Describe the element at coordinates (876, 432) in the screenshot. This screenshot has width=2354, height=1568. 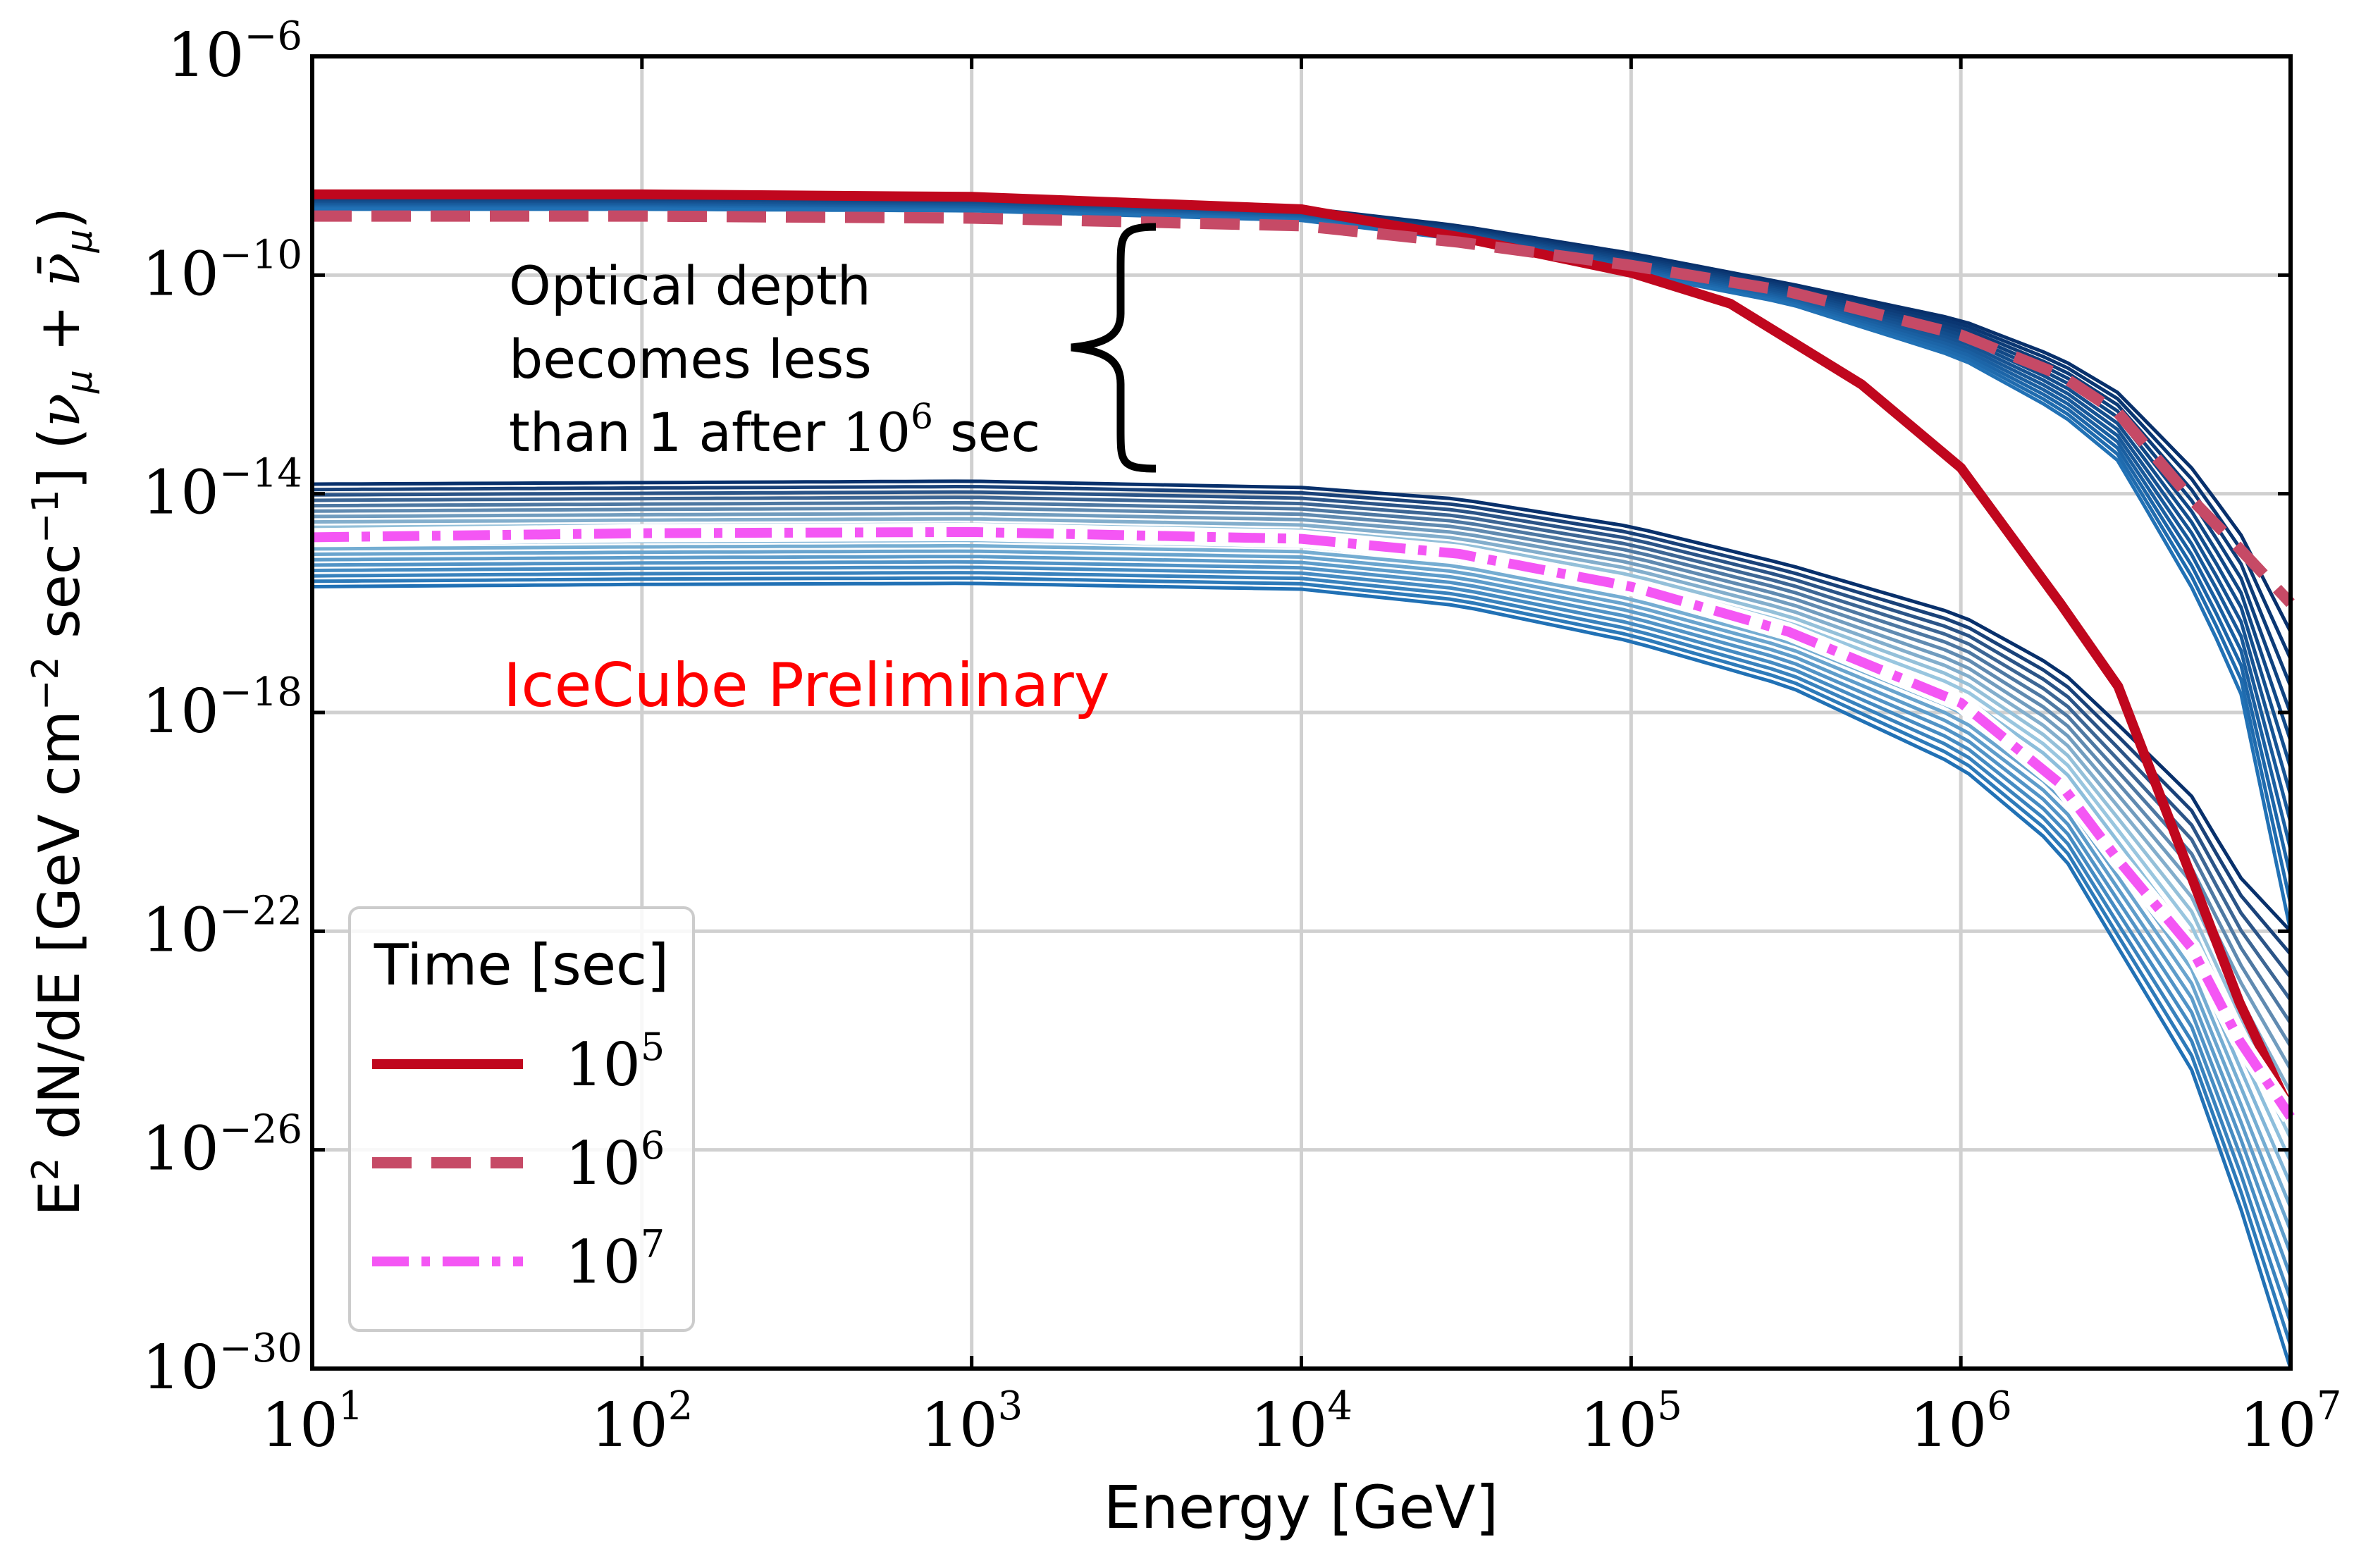
I see `annotation-base: 10` at that location.